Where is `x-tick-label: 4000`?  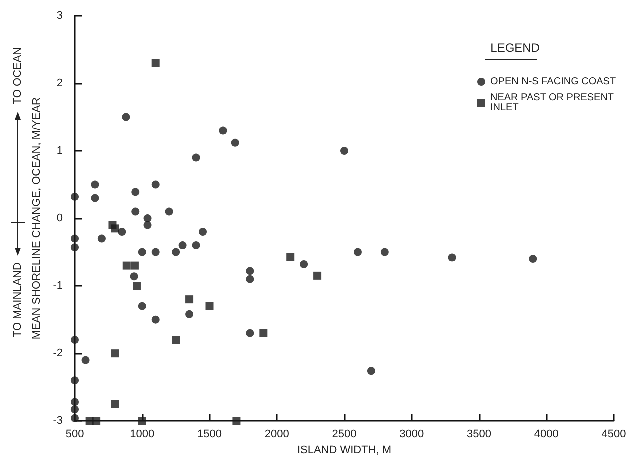
x-tick-label: 4000 is located at coordinates (546, 434).